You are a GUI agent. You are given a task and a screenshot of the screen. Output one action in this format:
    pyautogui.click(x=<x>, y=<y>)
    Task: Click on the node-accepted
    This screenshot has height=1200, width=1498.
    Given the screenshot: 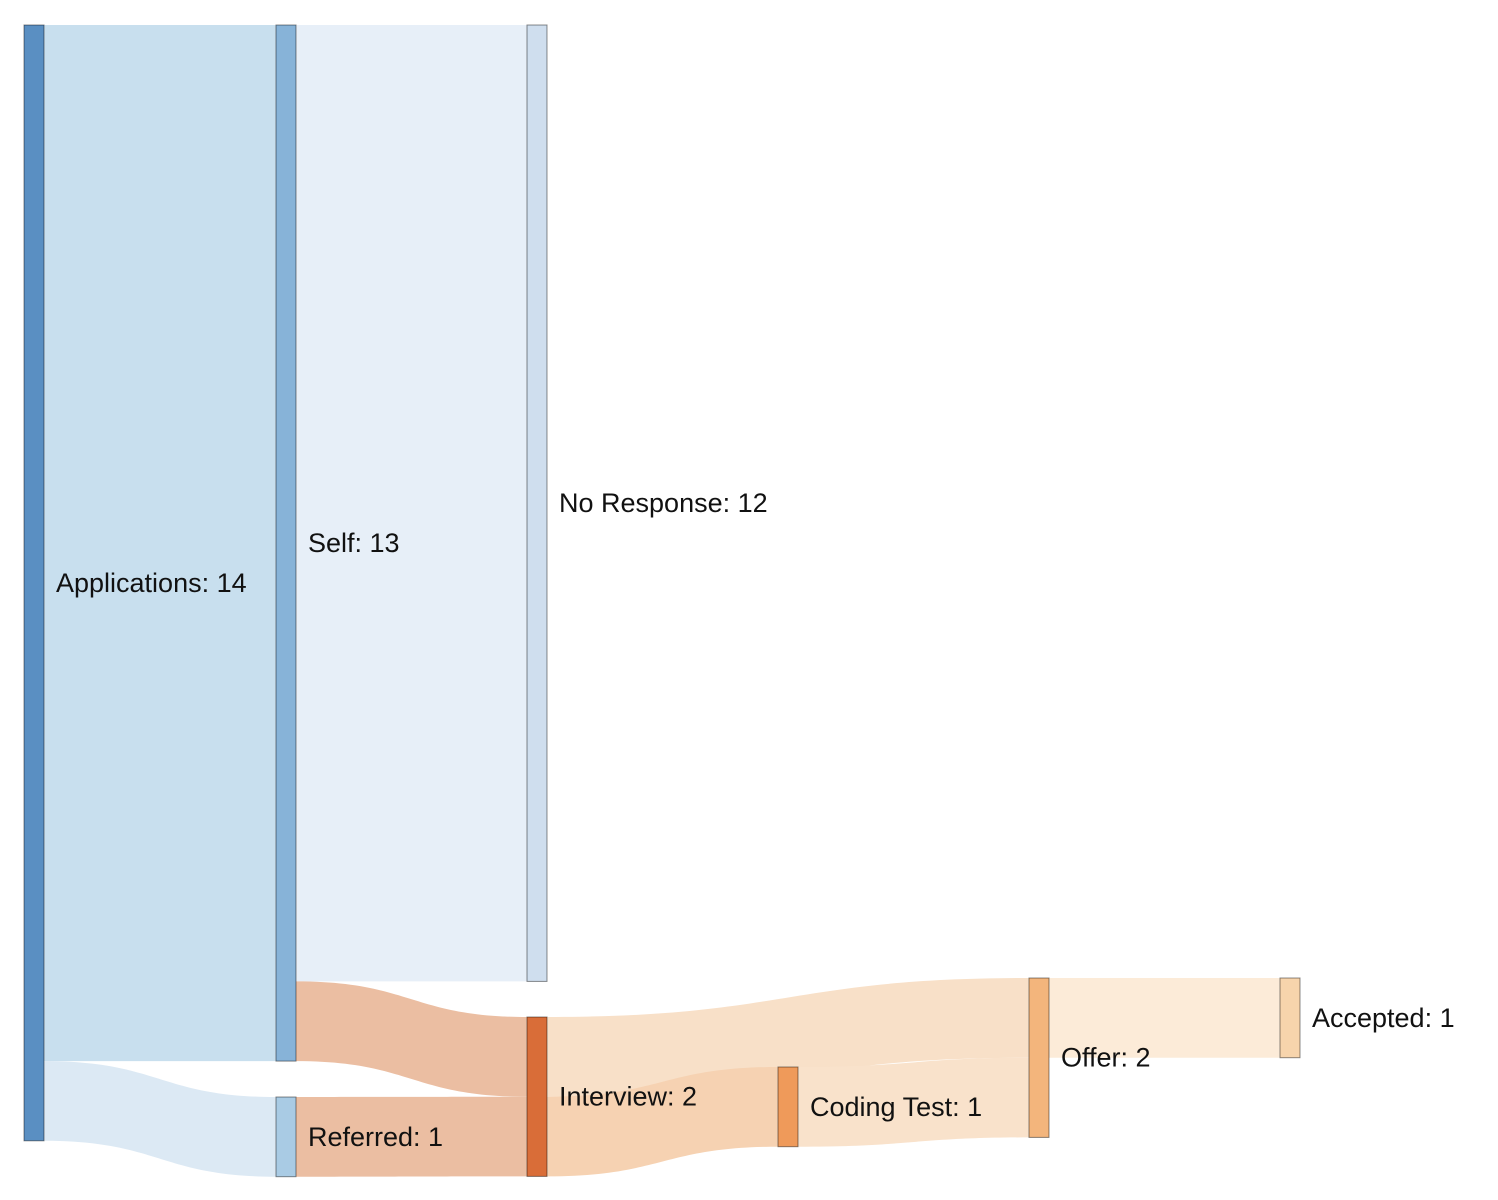 What is the action you would take?
    pyautogui.click(x=1290, y=1018)
    